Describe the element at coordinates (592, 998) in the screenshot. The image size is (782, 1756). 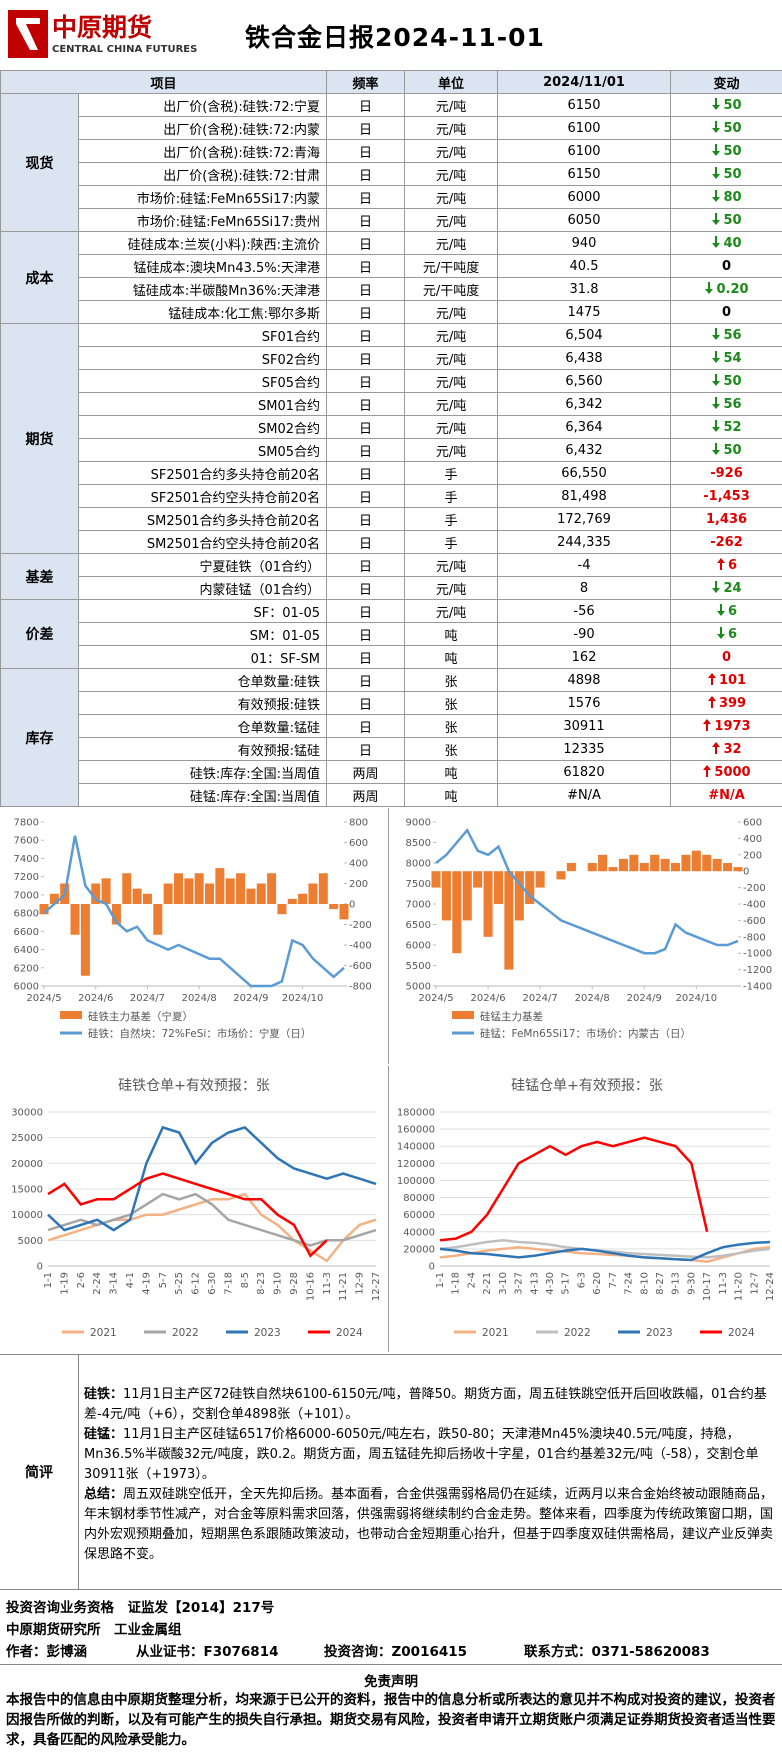
I see `x-tick-label: 2024/8` at that location.